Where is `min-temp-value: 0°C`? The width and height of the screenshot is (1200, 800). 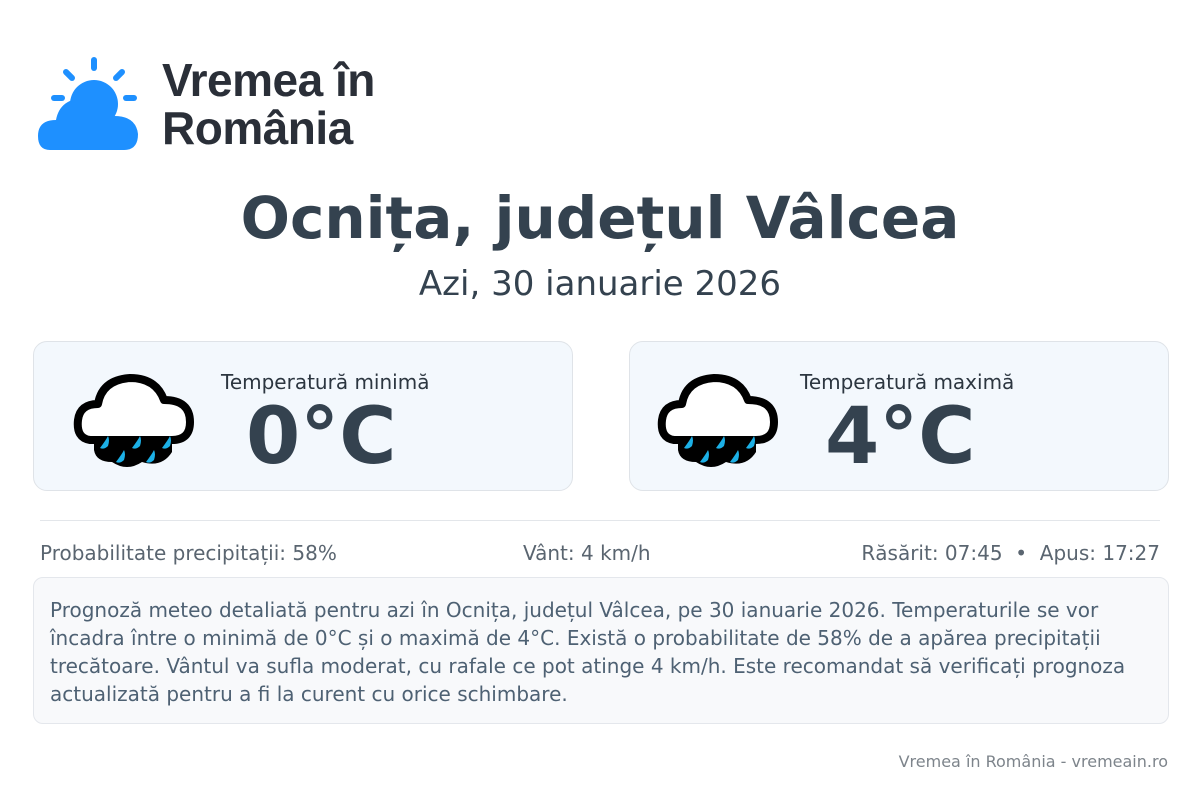
min-temp-value: 0°C is located at coordinates (321, 437).